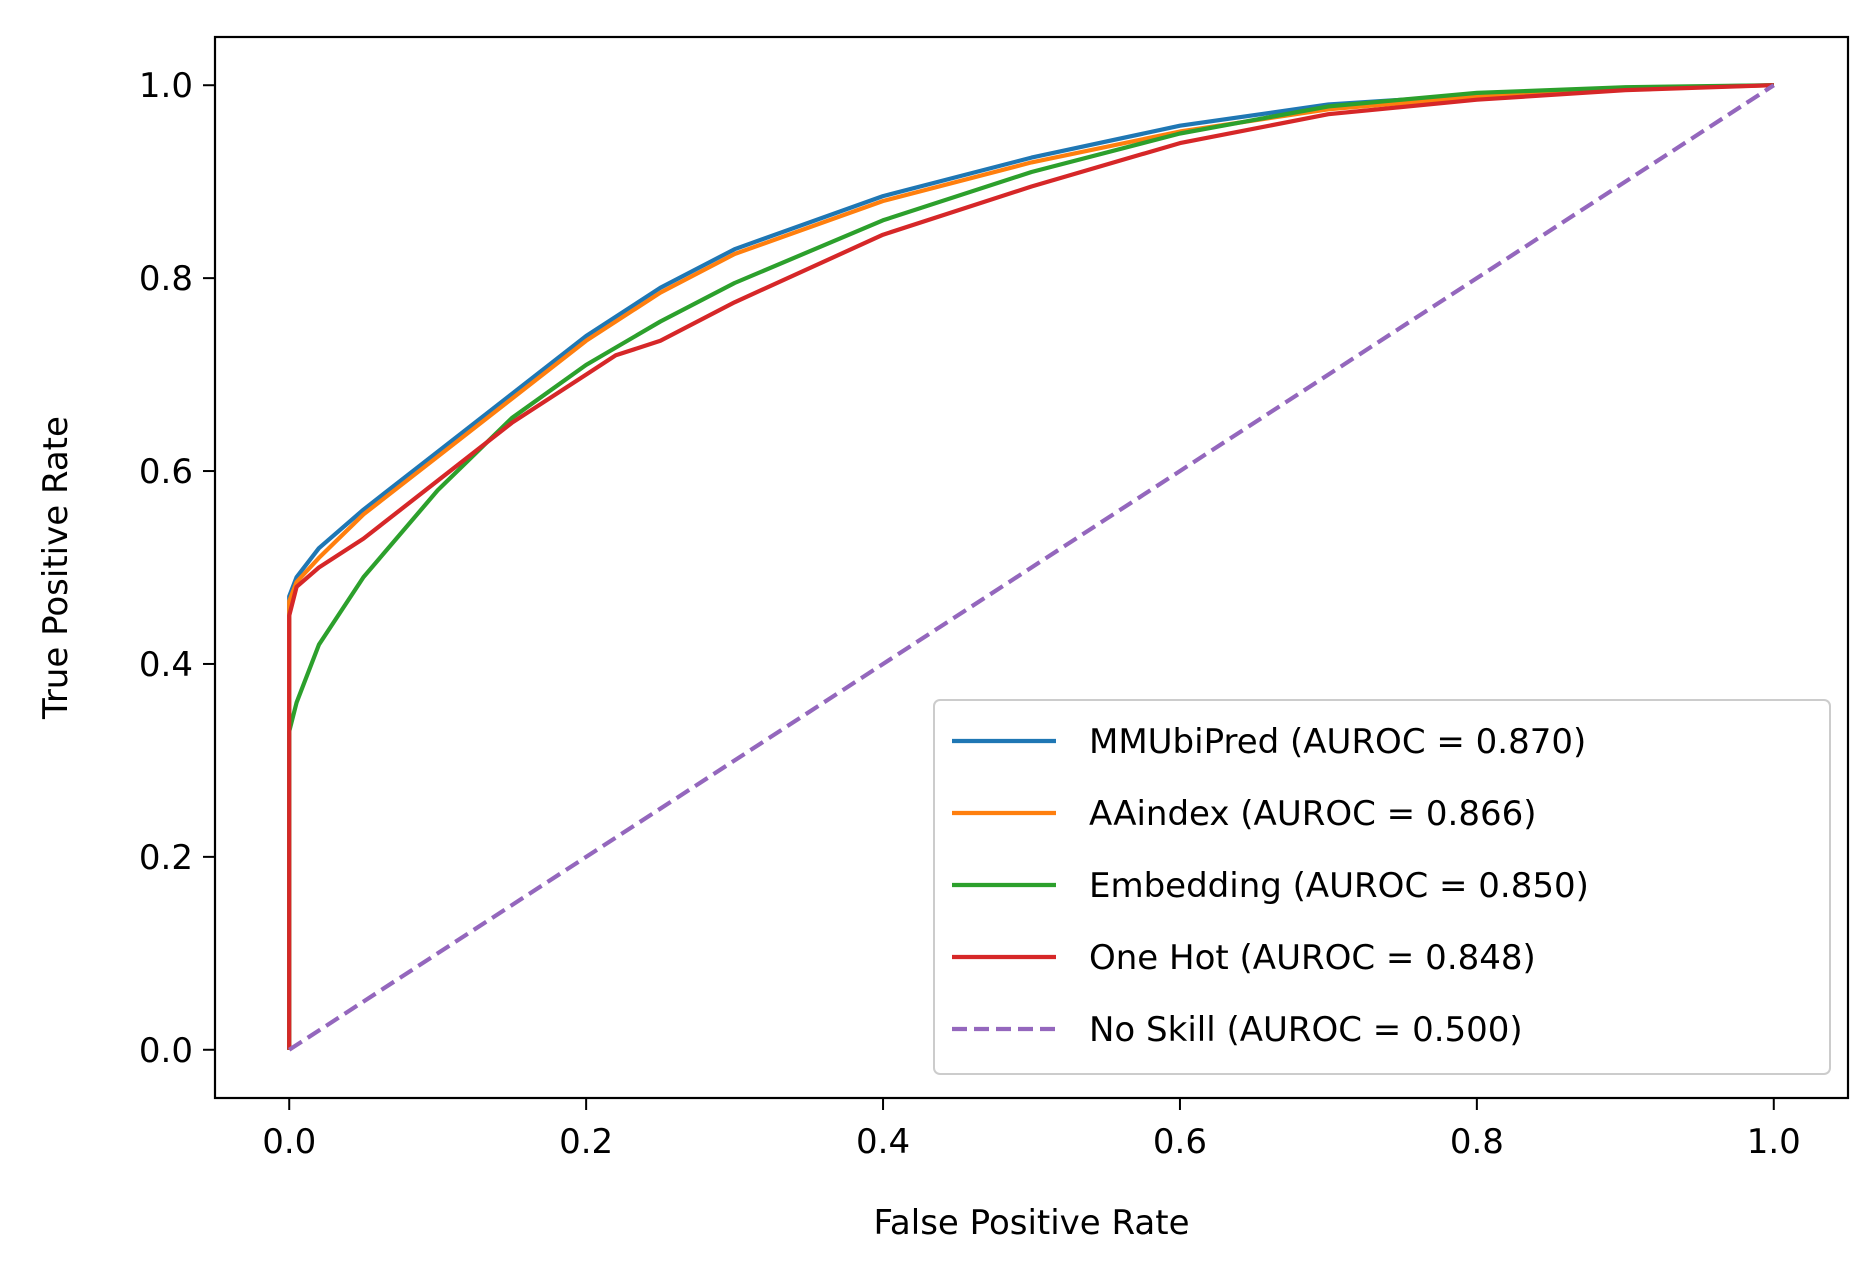  I want to click on legend-label-aaindex: AAindex (AUROC = 0.866), so click(1313, 814).